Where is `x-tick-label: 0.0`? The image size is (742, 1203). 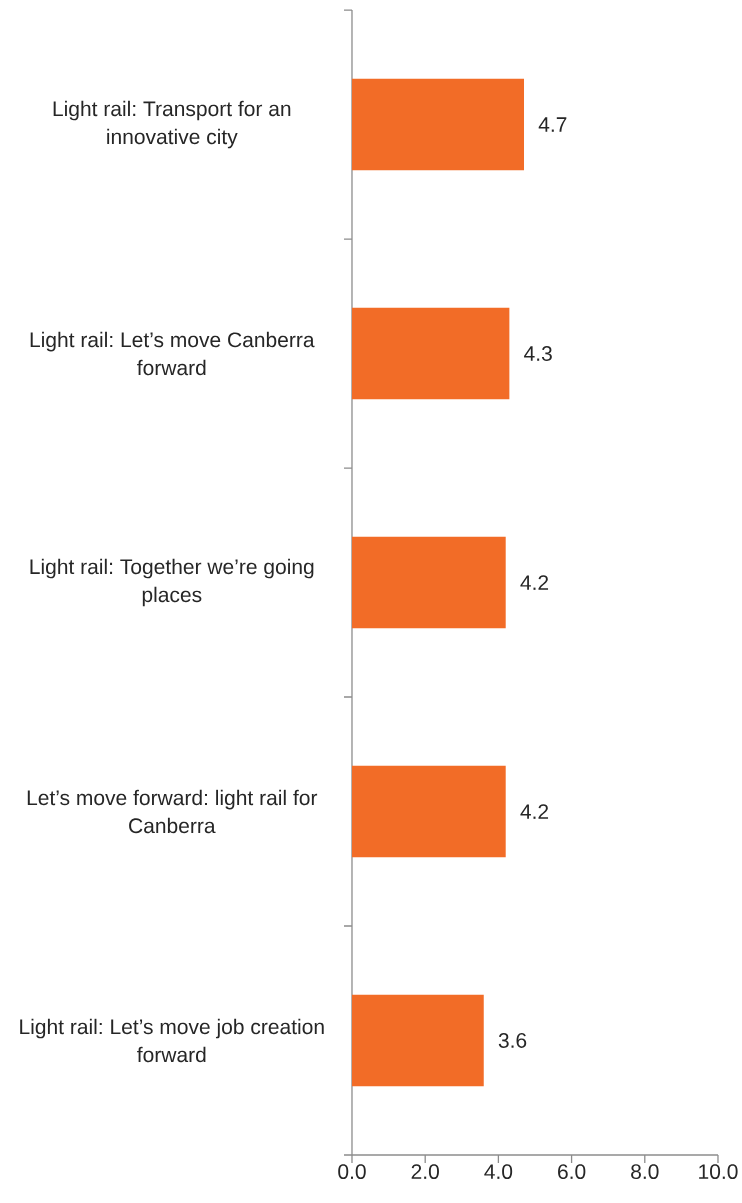 x-tick-label: 0.0 is located at coordinates (352, 1172).